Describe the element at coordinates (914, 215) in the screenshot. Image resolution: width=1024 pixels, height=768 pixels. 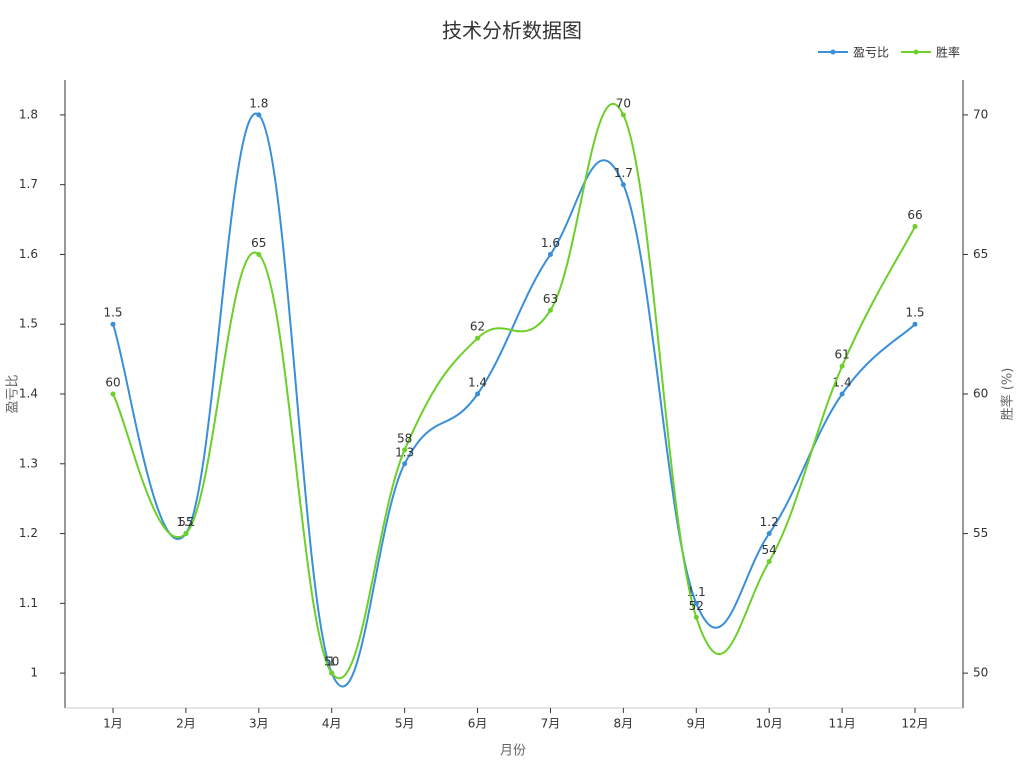
I see `data-label: 66` at that location.